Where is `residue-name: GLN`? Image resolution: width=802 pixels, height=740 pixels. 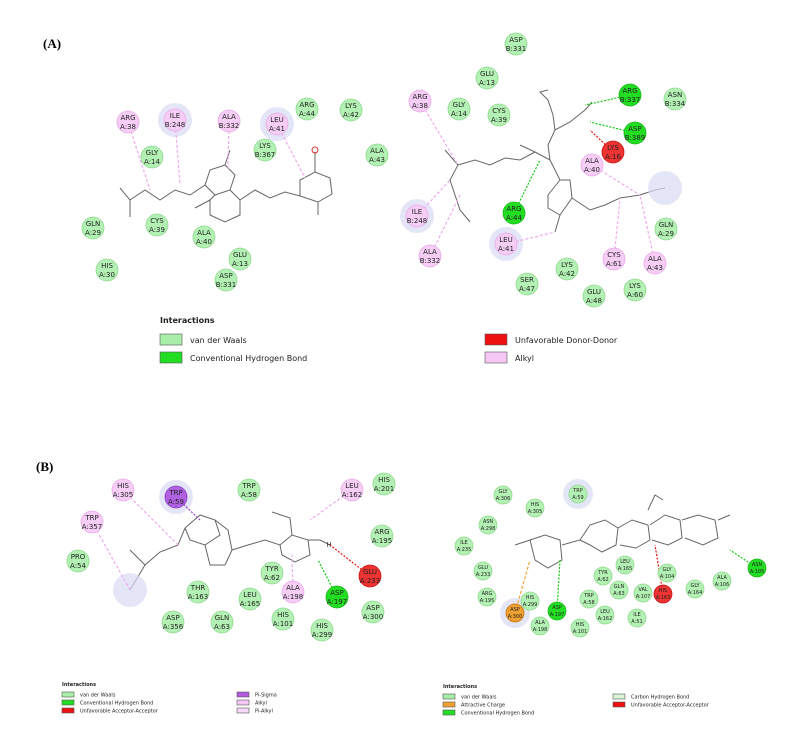 residue-name: GLN is located at coordinates (222, 618).